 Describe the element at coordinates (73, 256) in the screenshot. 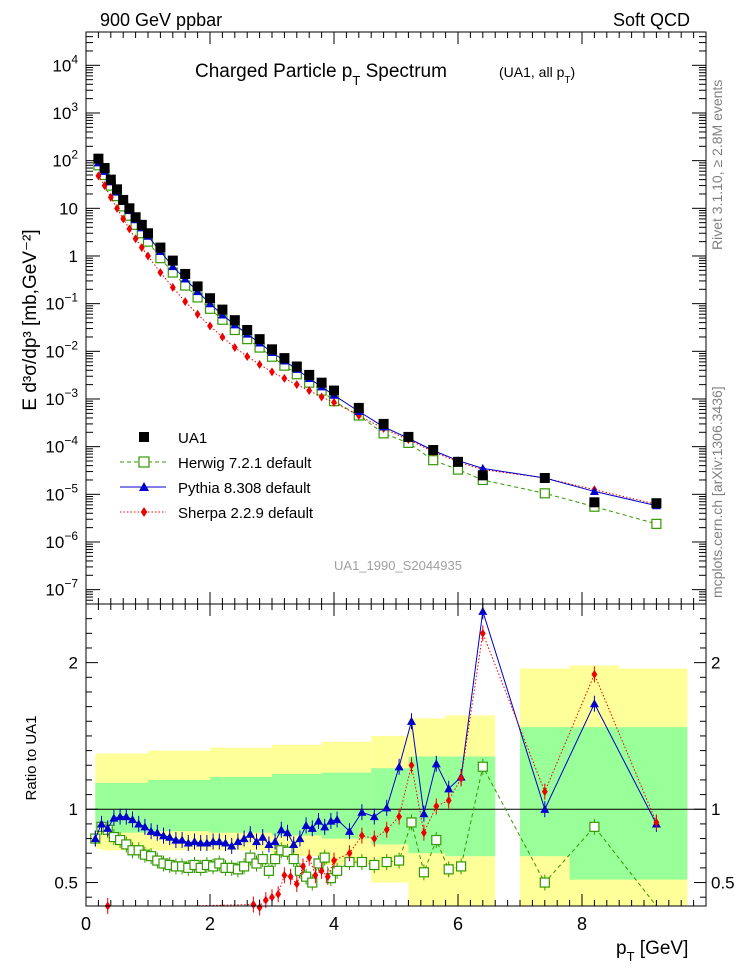

I see `y-tick-label: 1` at that location.